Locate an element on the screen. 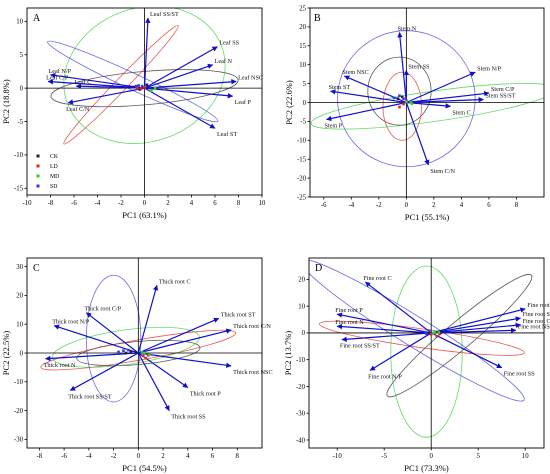  legend-label: LD is located at coordinates (54, 167).